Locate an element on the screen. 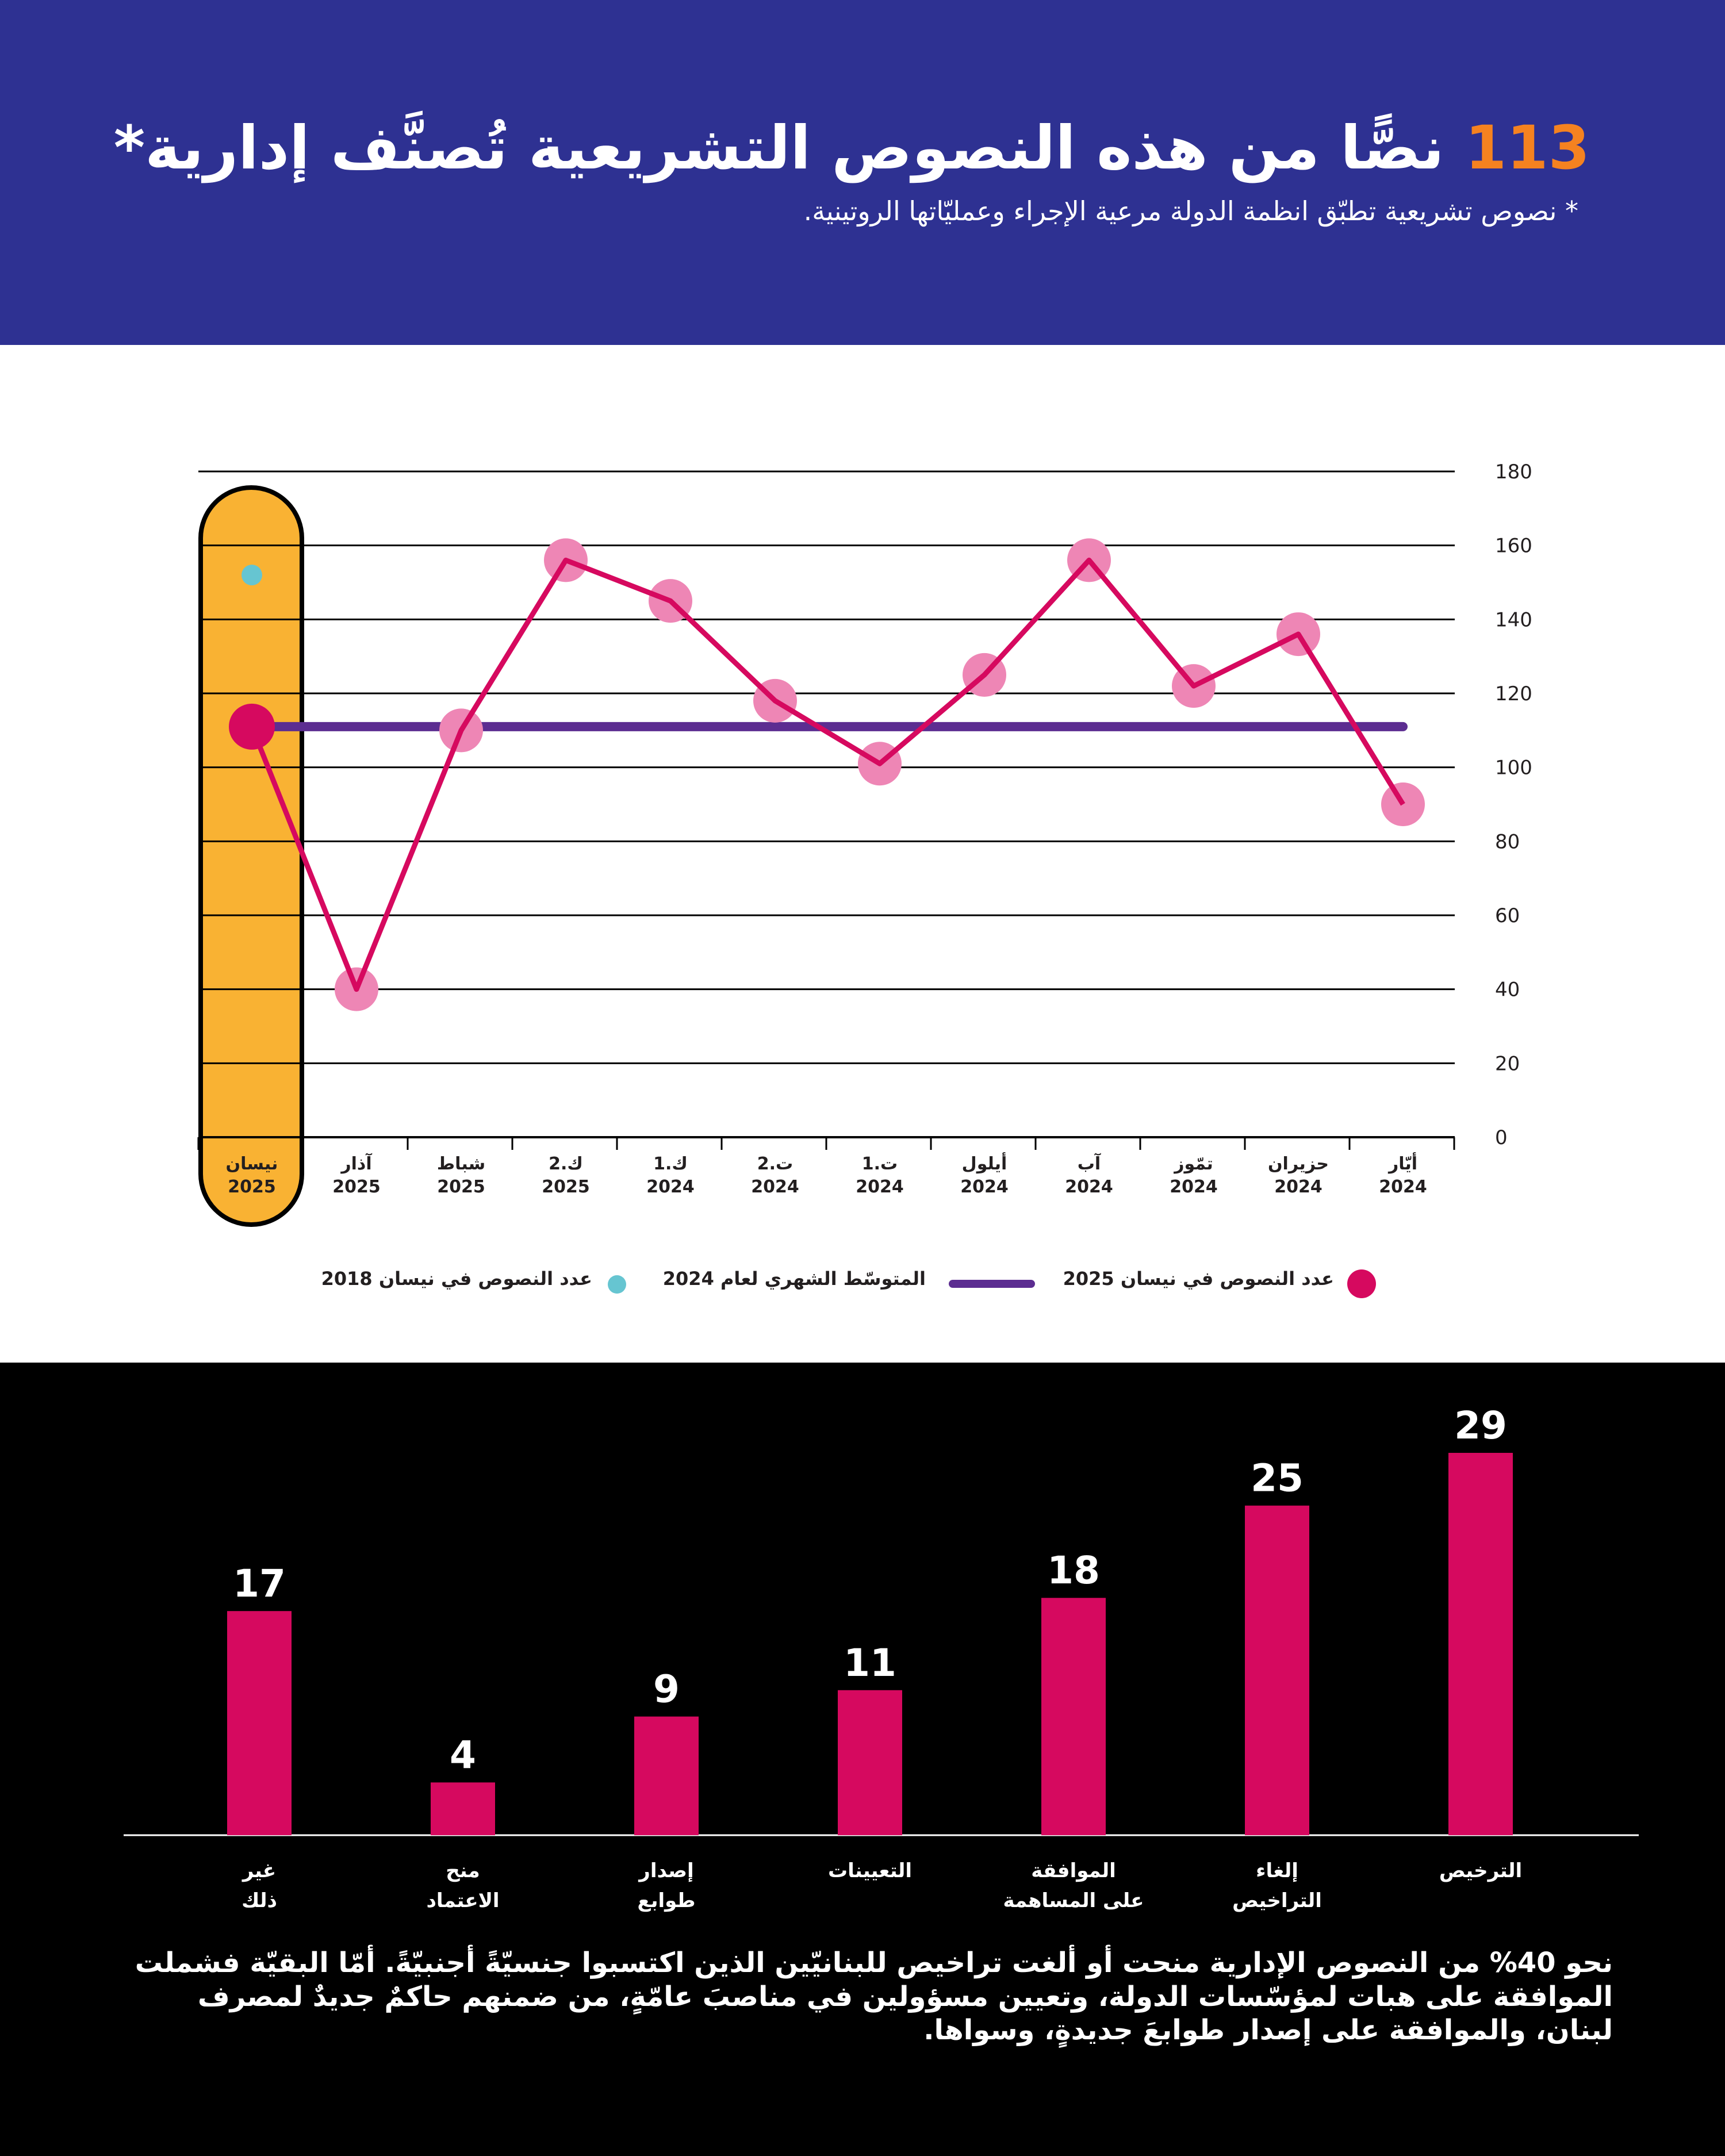 The image size is (1725, 2156). bar-category-label: الترخيص is located at coordinates (1480, 1870).